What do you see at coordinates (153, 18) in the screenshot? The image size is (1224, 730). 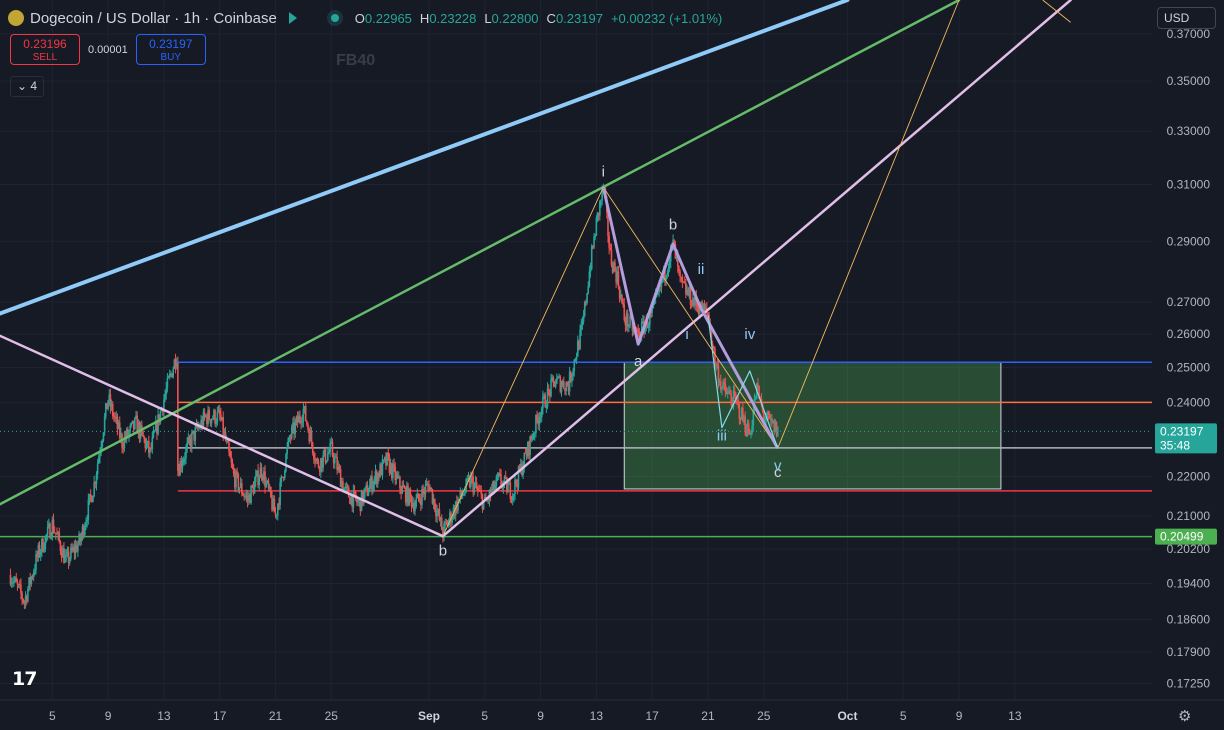 I see `symbol-title: Dogecoin / US Dollar · 1h · Coinbase` at bounding box center [153, 18].